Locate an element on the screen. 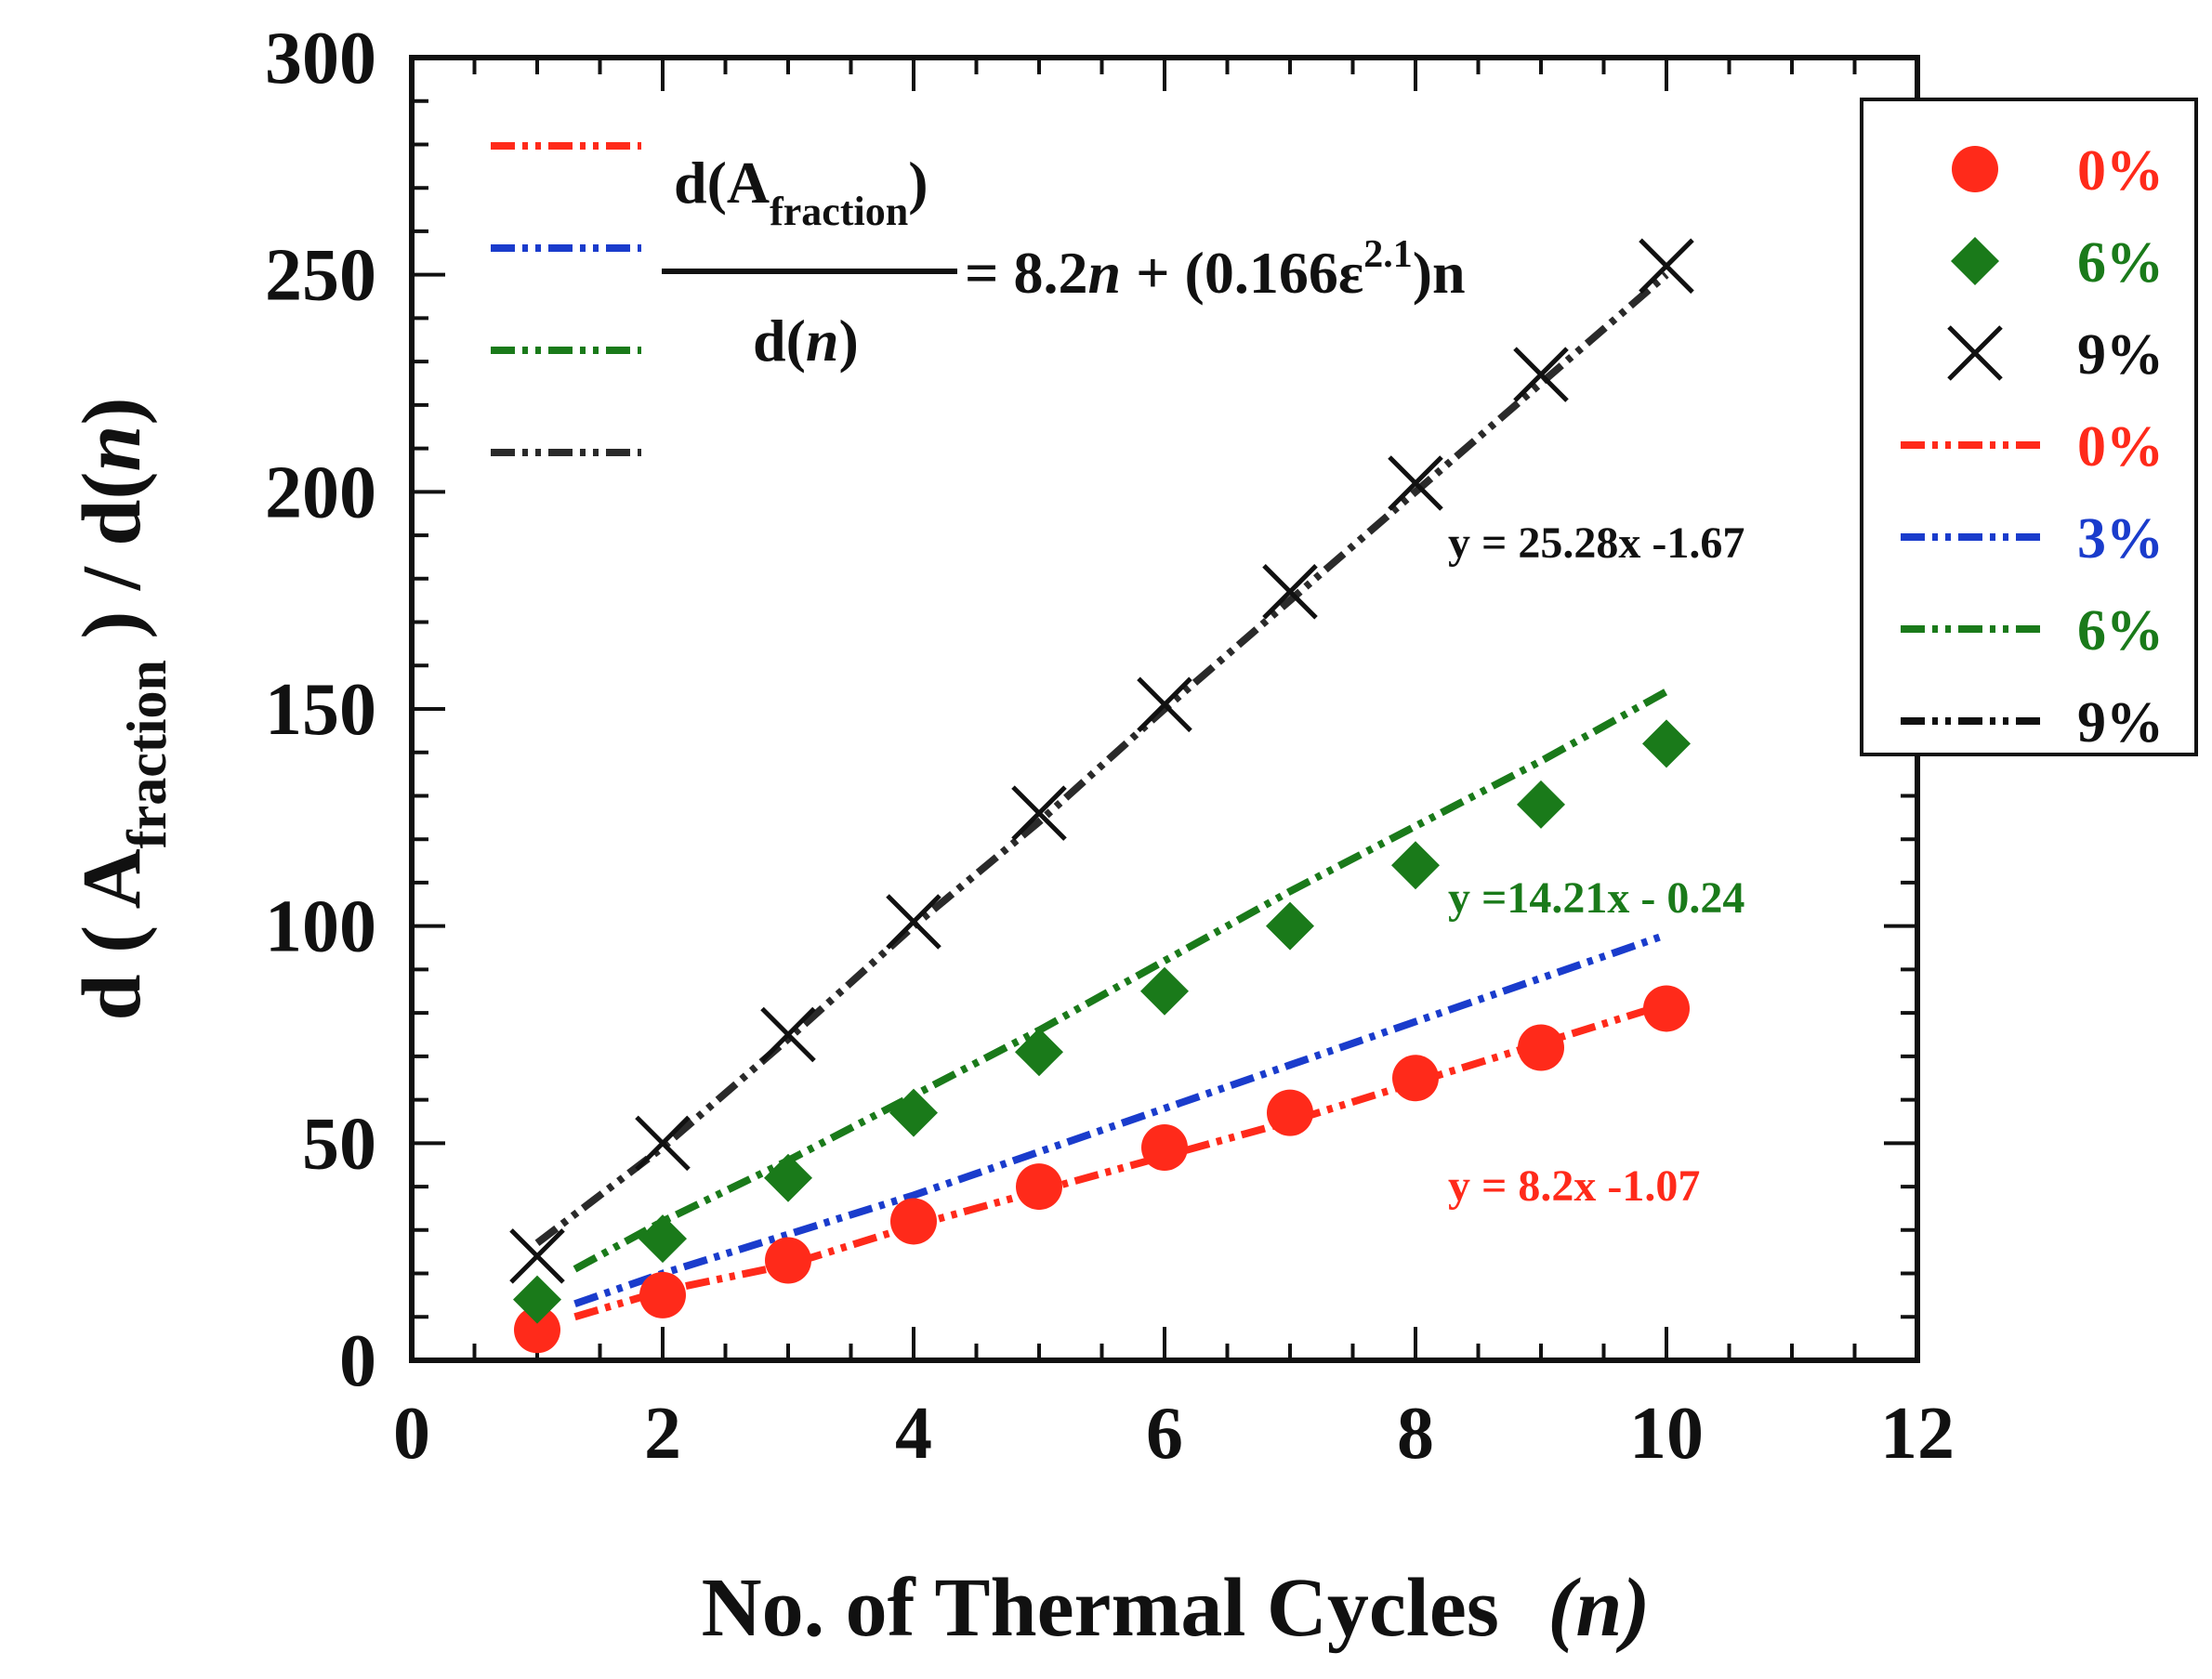 The image size is (2212, 1679). equation-9pct: y = 25.28x -1.67 is located at coordinates (1596, 543).